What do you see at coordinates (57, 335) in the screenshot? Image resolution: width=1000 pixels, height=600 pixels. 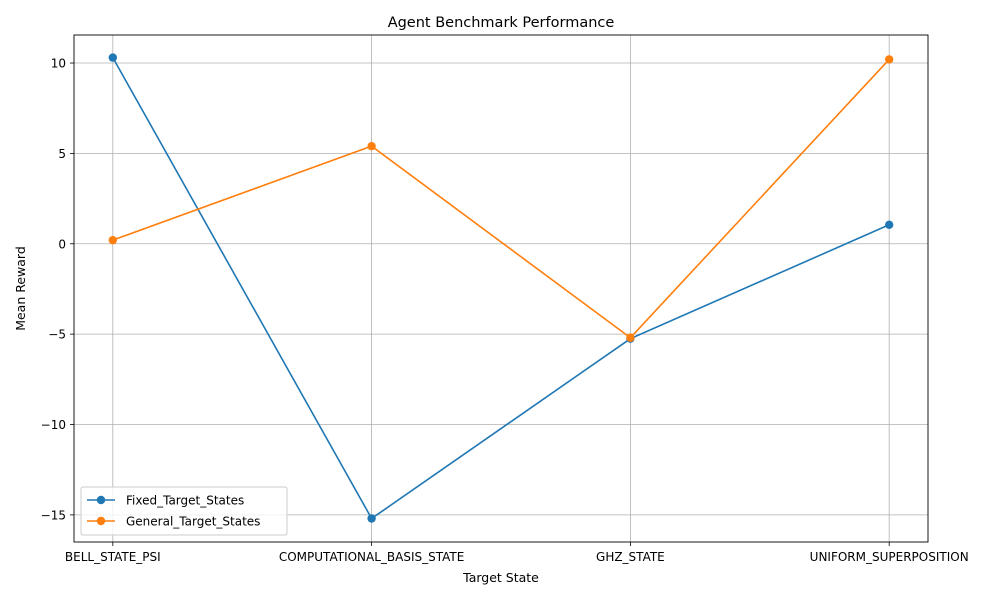 I see `y-tick-label: −5` at bounding box center [57, 335].